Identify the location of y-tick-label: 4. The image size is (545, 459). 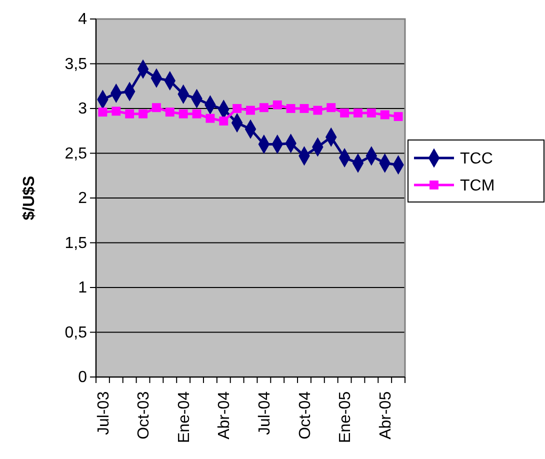
(83, 19).